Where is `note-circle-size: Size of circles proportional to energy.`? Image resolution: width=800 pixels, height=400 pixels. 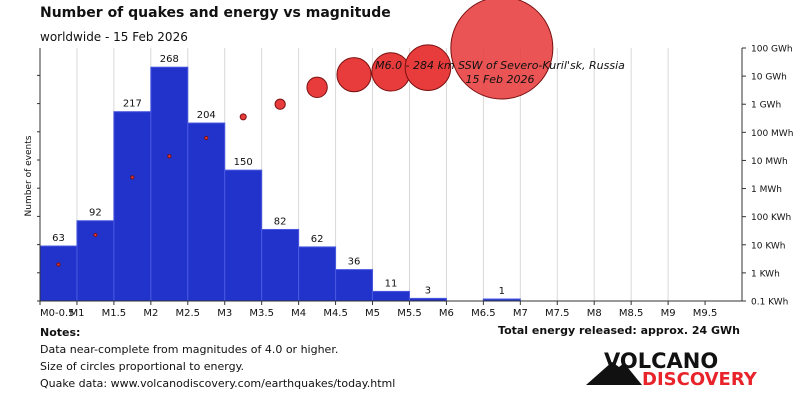
note-circle-size: Size of circles proportional to energy. is located at coordinates (142, 366).